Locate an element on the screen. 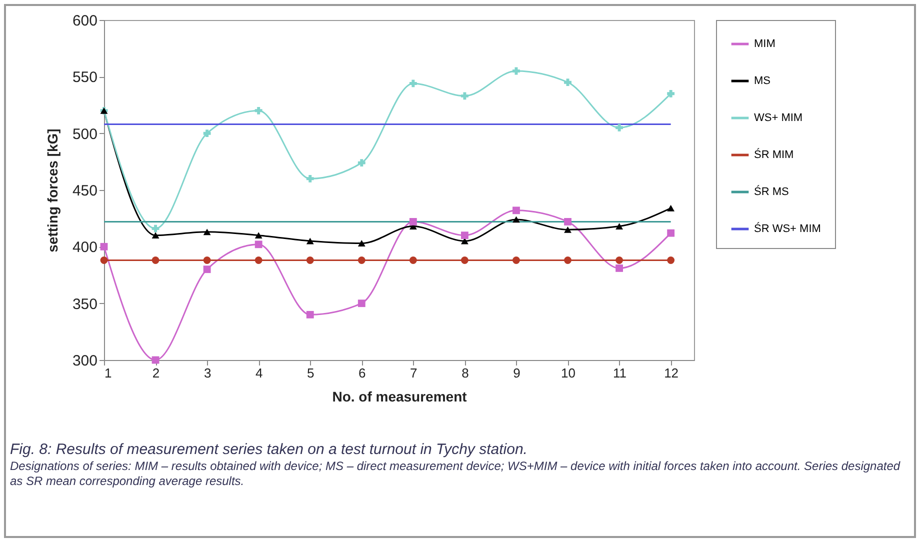 This screenshot has height=546, width=924. x-tick-label: 7 is located at coordinates (414, 373).